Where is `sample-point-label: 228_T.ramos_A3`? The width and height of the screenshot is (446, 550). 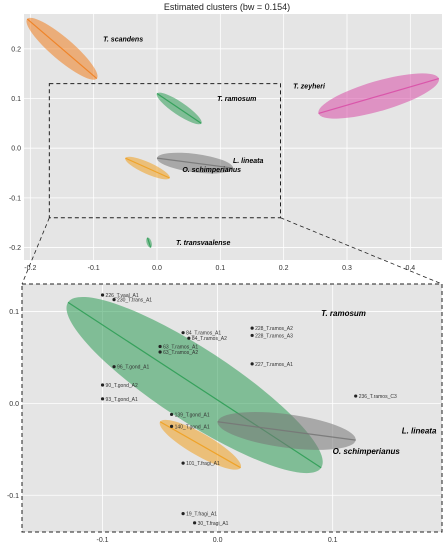
sample-point-label: 228_T.ramos_A3 is located at coordinates (274, 336).